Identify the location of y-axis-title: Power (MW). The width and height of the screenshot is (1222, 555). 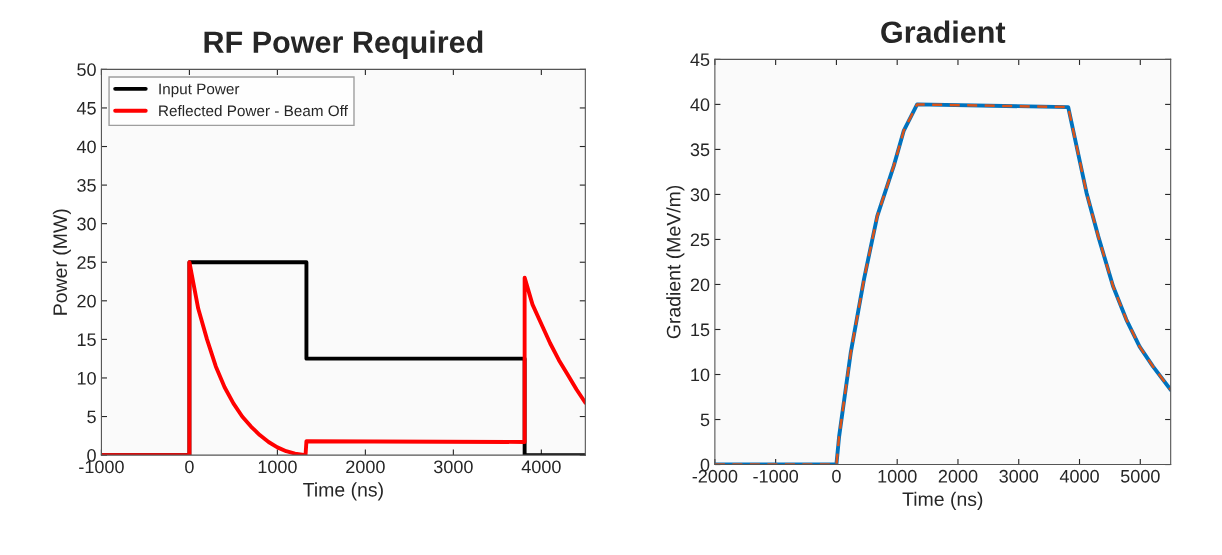
(61, 262).